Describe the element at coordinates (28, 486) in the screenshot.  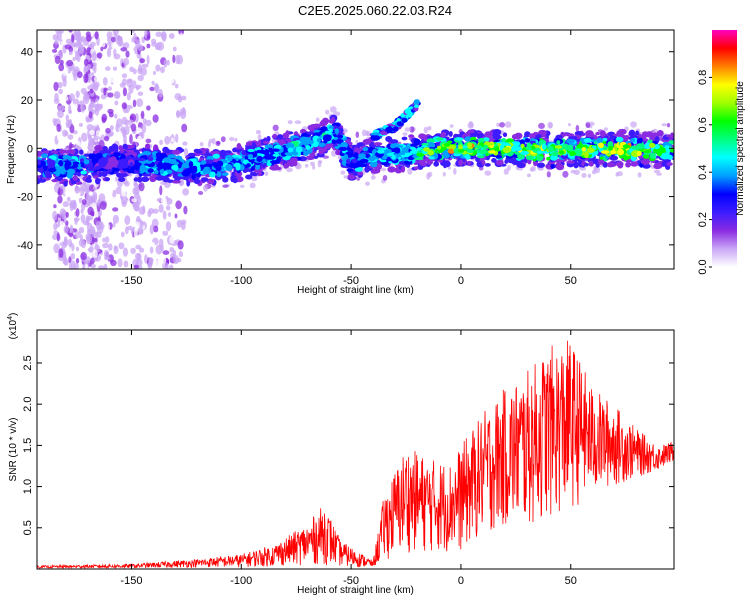
I see `y-tick-label: 1.0` at that location.